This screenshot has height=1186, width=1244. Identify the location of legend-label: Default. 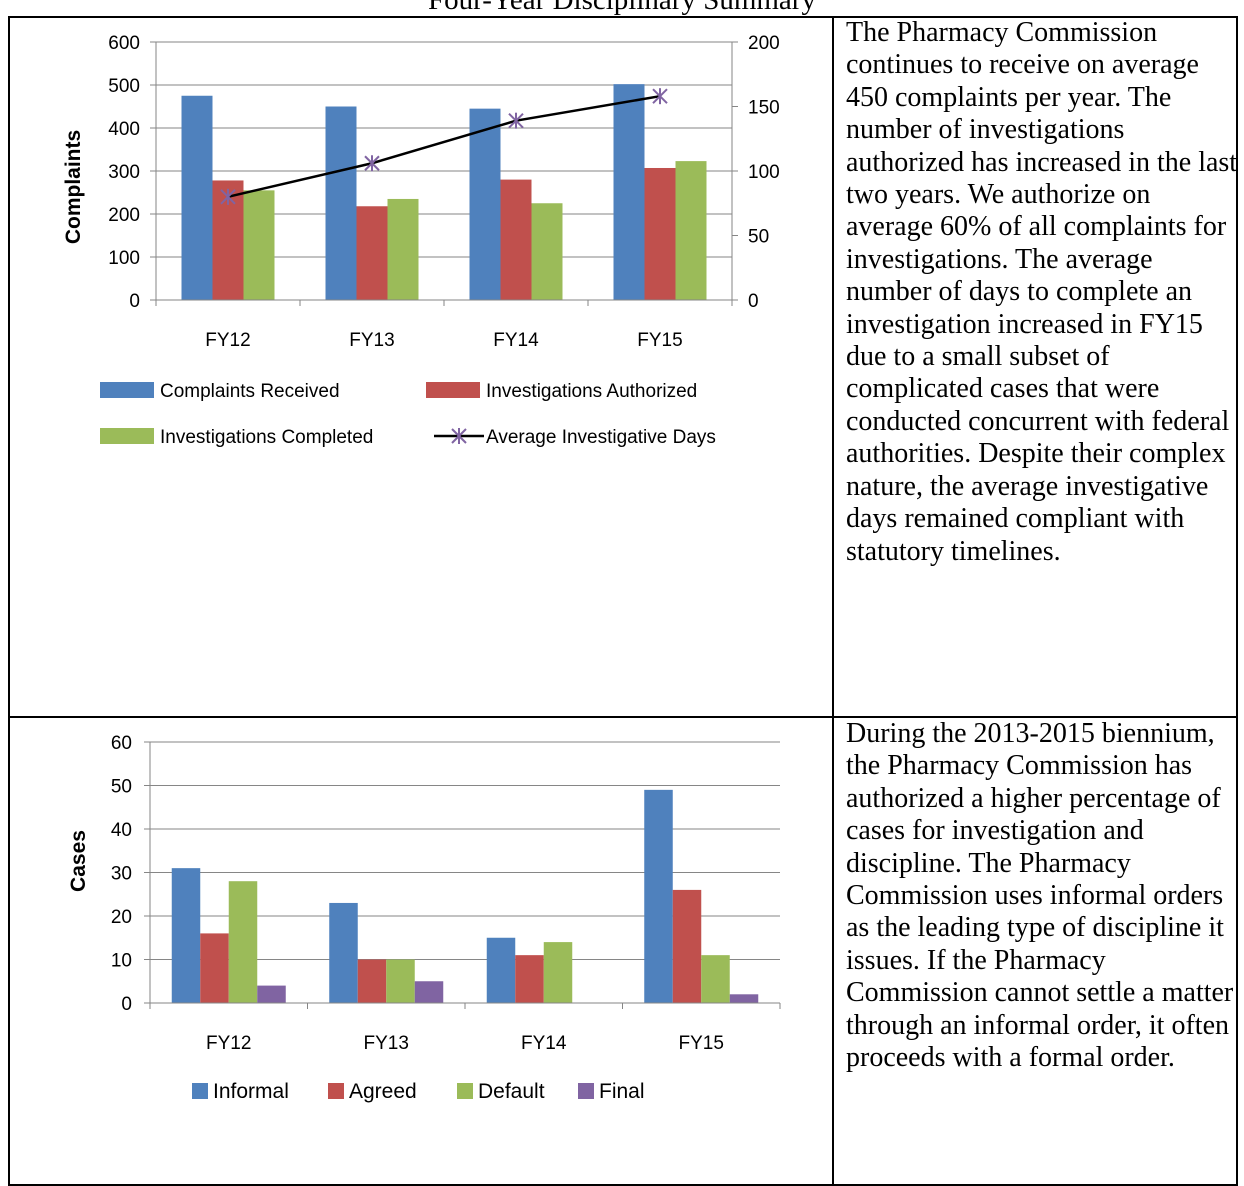
(511, 1091).